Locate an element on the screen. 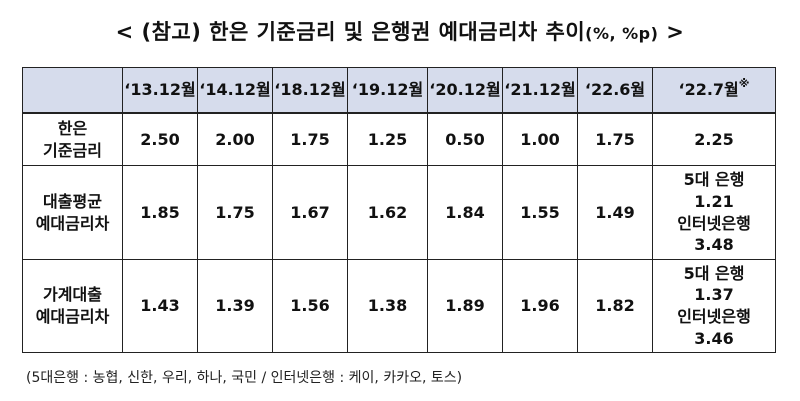 Image resolution: width=800 pixels, height=401 pixels. table-cell: 1.89 is located at coordinates (465, 306).